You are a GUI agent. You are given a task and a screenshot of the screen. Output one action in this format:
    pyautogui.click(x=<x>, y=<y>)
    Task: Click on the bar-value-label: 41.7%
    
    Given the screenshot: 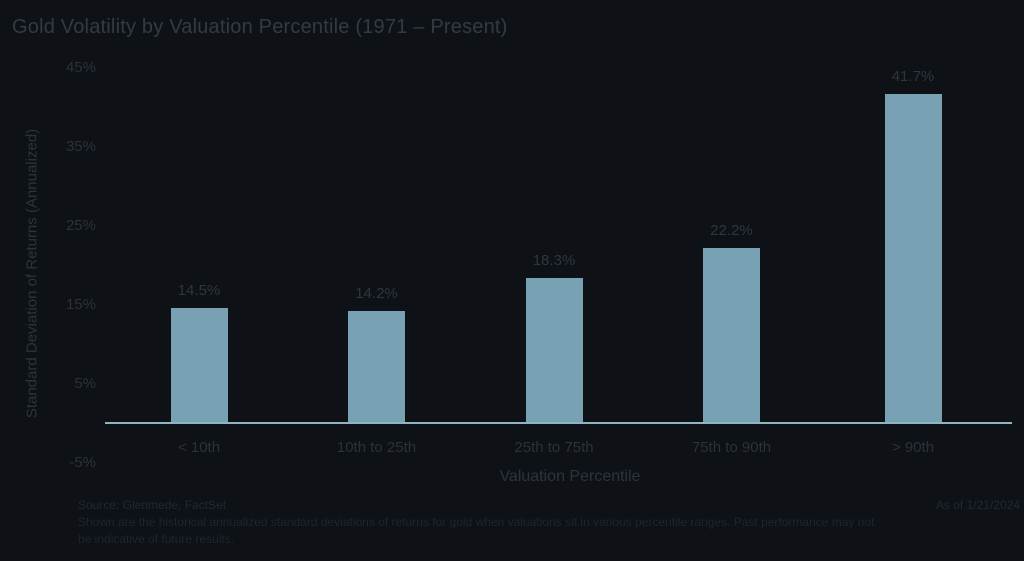 What is the action you would take?
    pyautogui.click(x=913, y=76)
    